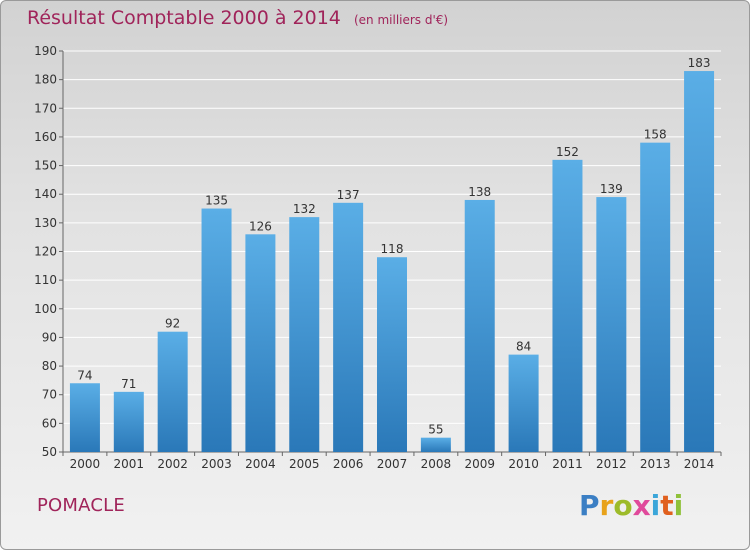 The height and width of the screenshot is (550, 750). I want to click on data-label-2005: 132, so click(304, 209).